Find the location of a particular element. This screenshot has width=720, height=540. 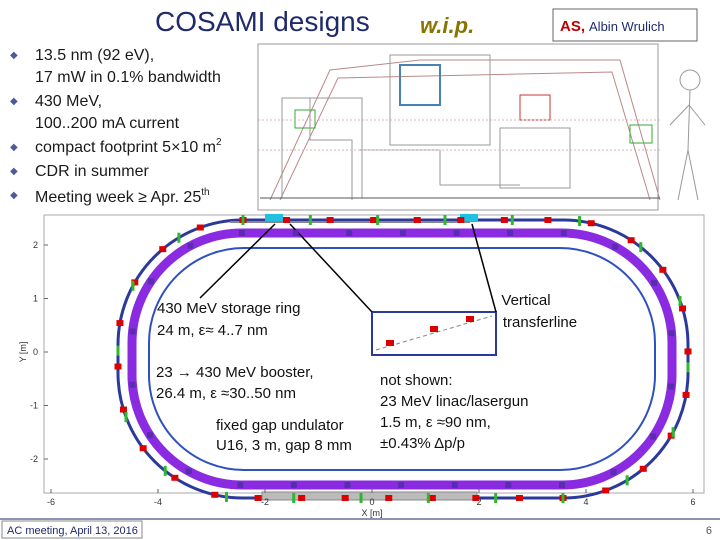

x-tick-label: 4 is located at coordinates (585, 502).